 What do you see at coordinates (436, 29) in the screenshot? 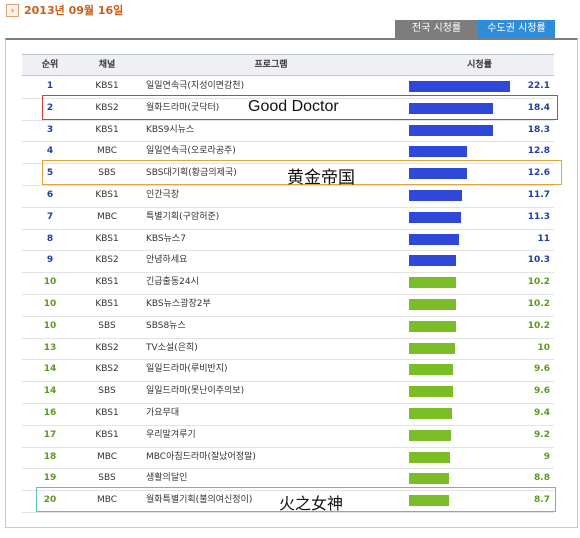
I see `tab-national-ratings: 전국 시청률` at bounding box center [436, 29].